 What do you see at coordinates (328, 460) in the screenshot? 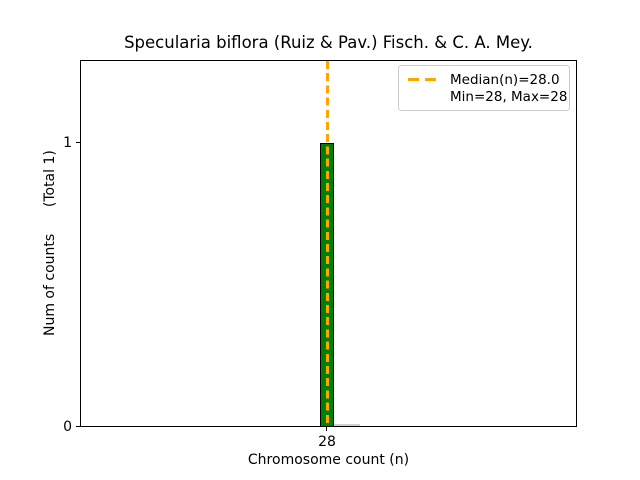
I see `x-axis-label: Chromosome count (n)` at bounding box center [328, 460].